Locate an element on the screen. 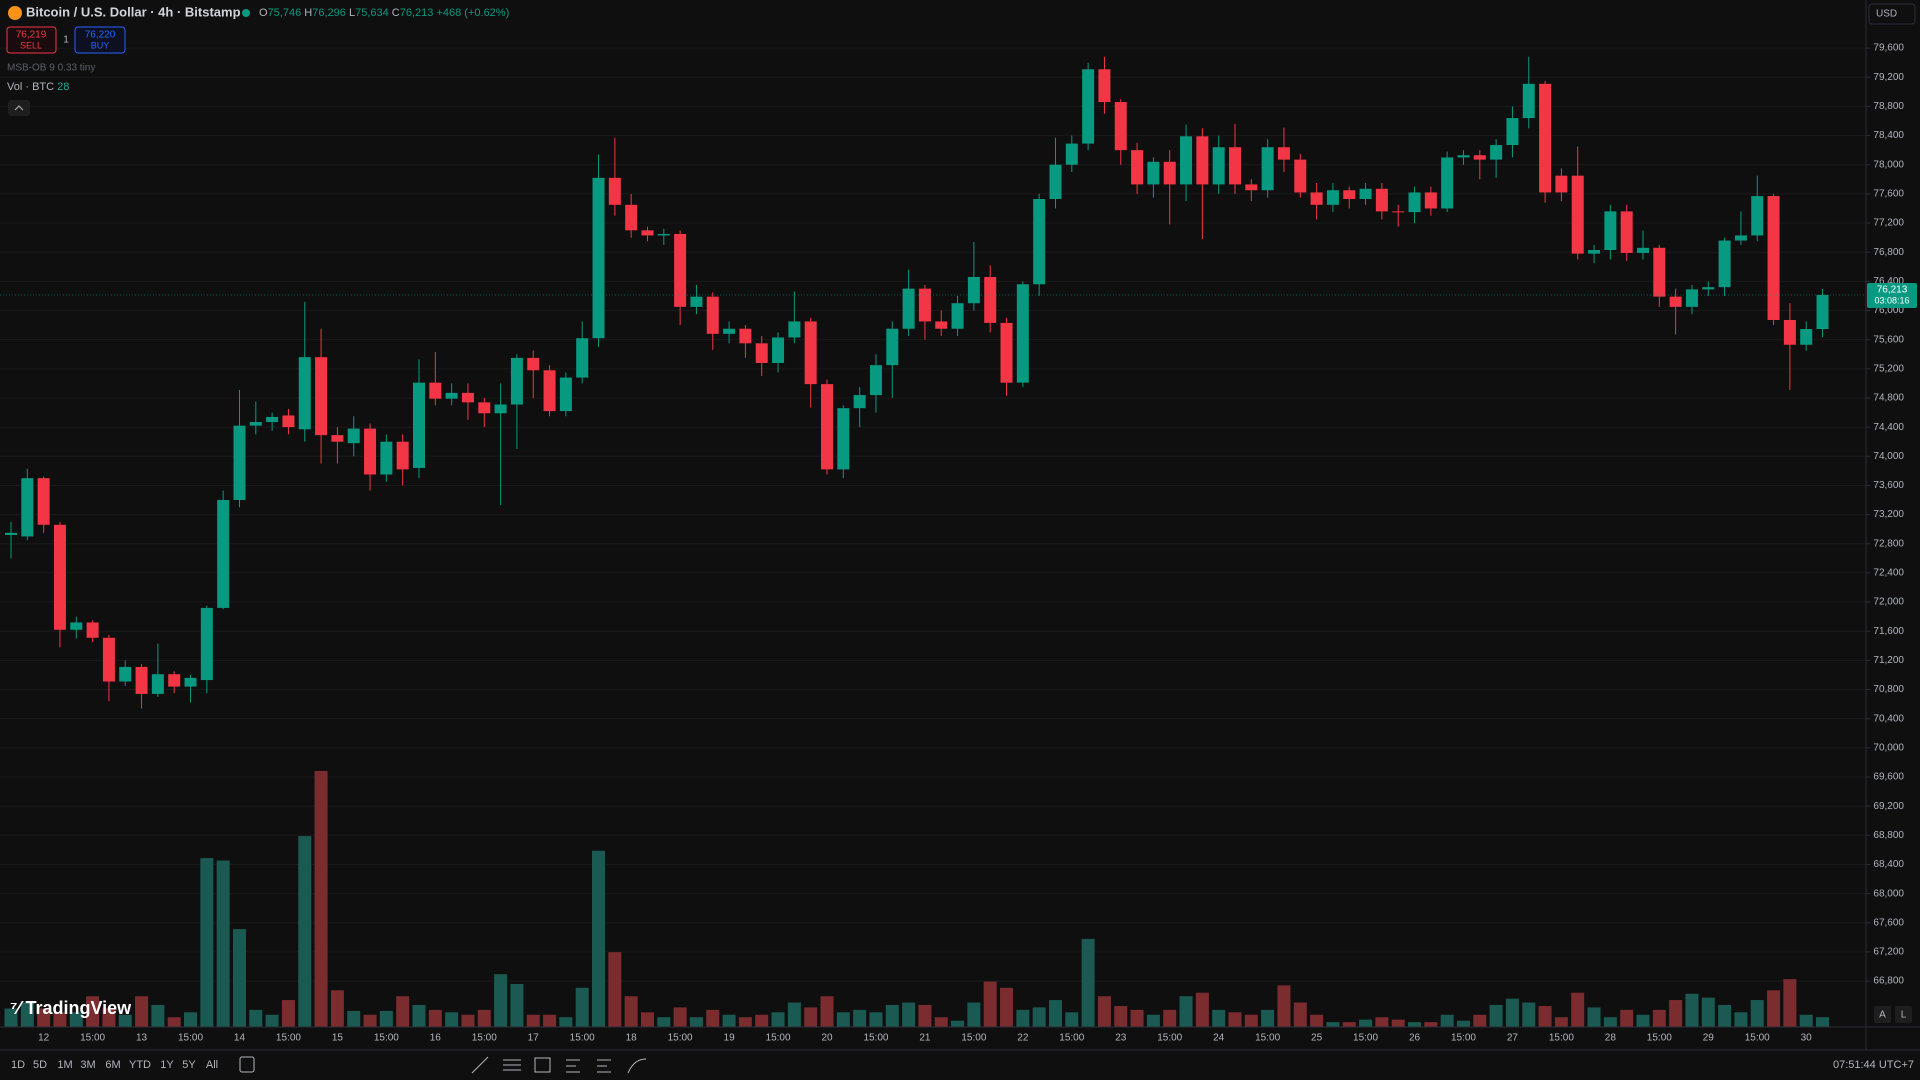  x-tick-label: 19 is located at coordinates (730, 1038).